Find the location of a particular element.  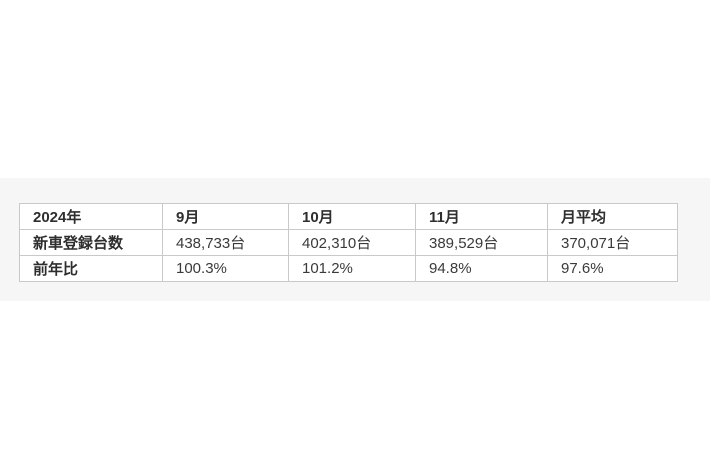

registrations-november: 389,529台 is located at coordinates (481, 242).